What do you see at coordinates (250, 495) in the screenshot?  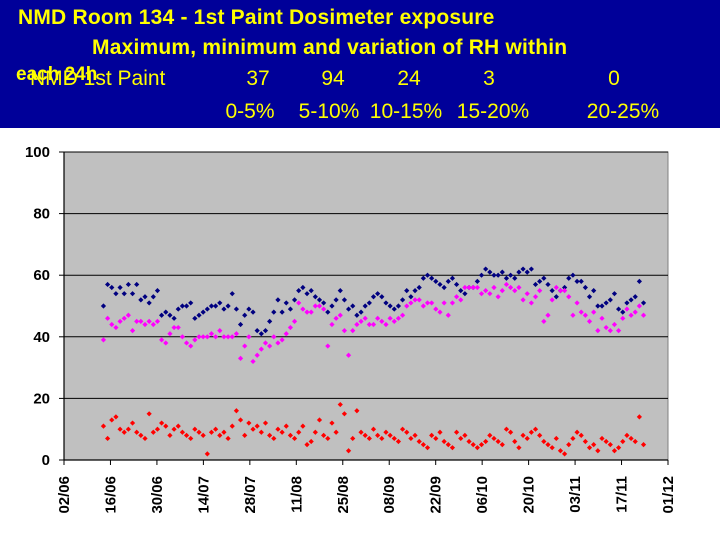 I see `x-tick-label-4: 28/07` at bounding box center [250, 495].